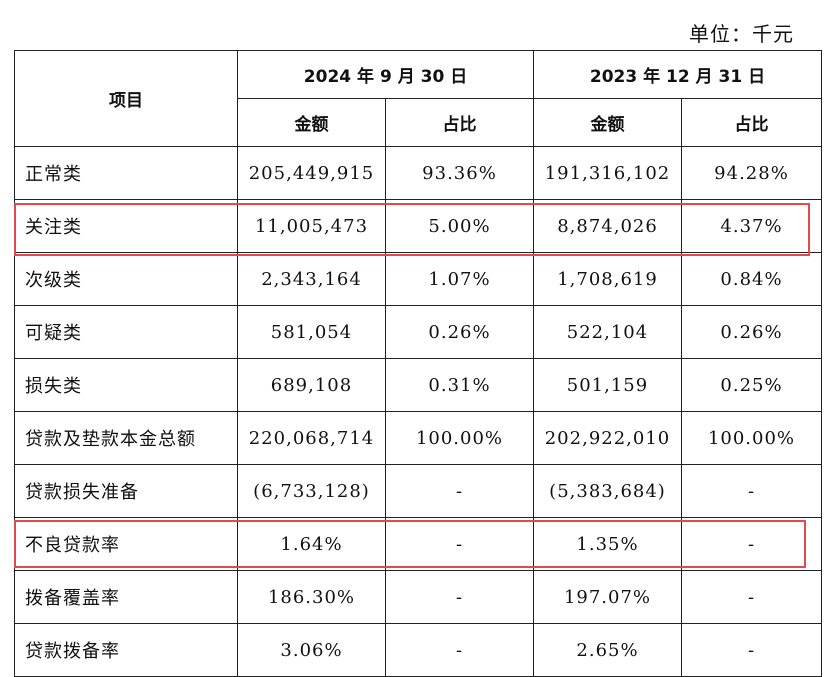  Describe the element at coordinates (126, 385) in the screenshot. I see `row-label-cell: 损失类` at that location.